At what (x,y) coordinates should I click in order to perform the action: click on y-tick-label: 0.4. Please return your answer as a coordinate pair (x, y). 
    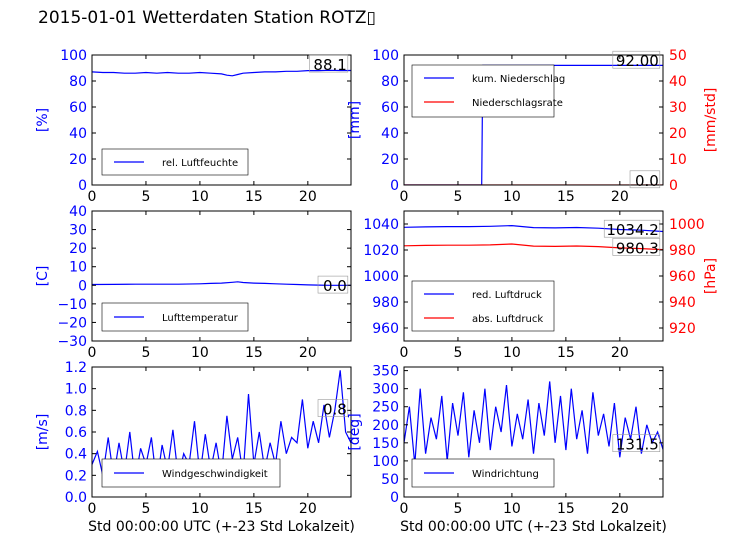
    Looking at the image, I should click on (76, 455).